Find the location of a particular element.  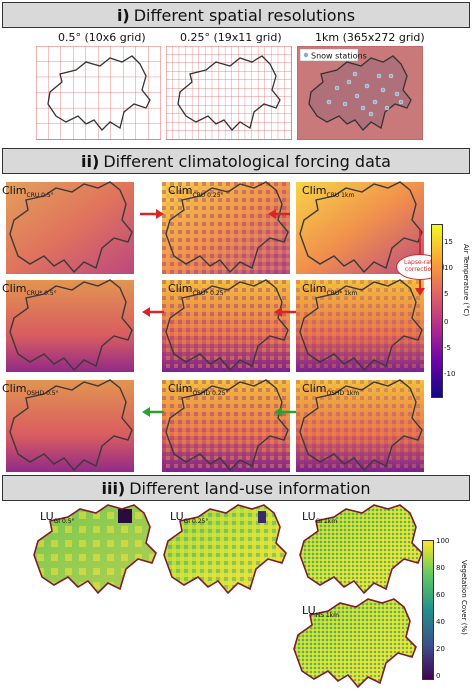

temp-tick-15: 15 is located at coordinates (448, 242).